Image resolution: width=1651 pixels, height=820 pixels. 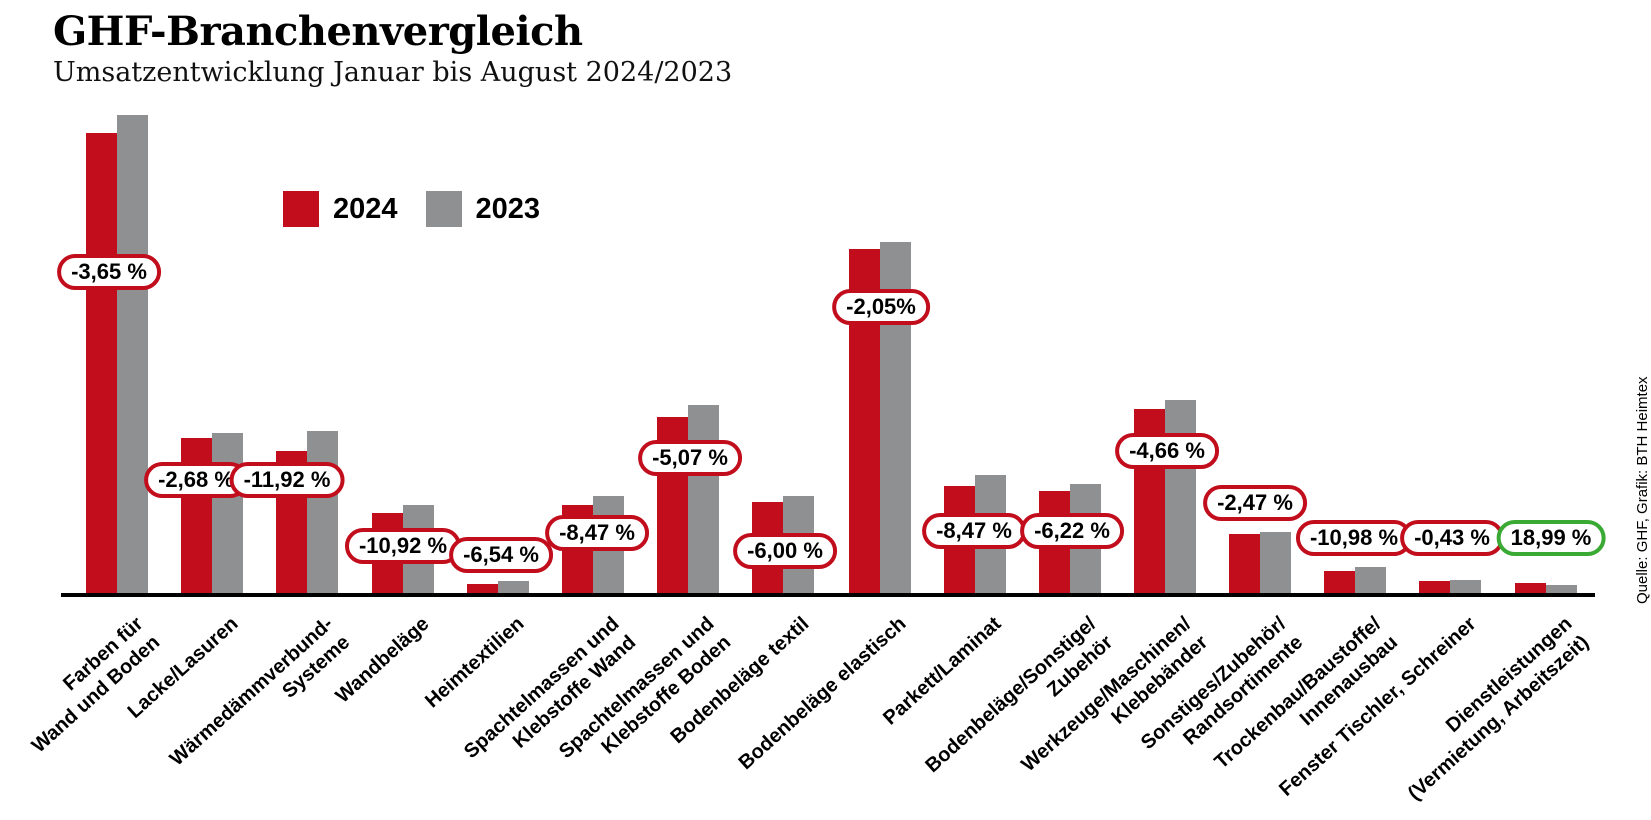 What do you see at coordinates (508, 208) in the screenshot?
I see `legend-label-2023: 2023` at bounding box center [508, 208].